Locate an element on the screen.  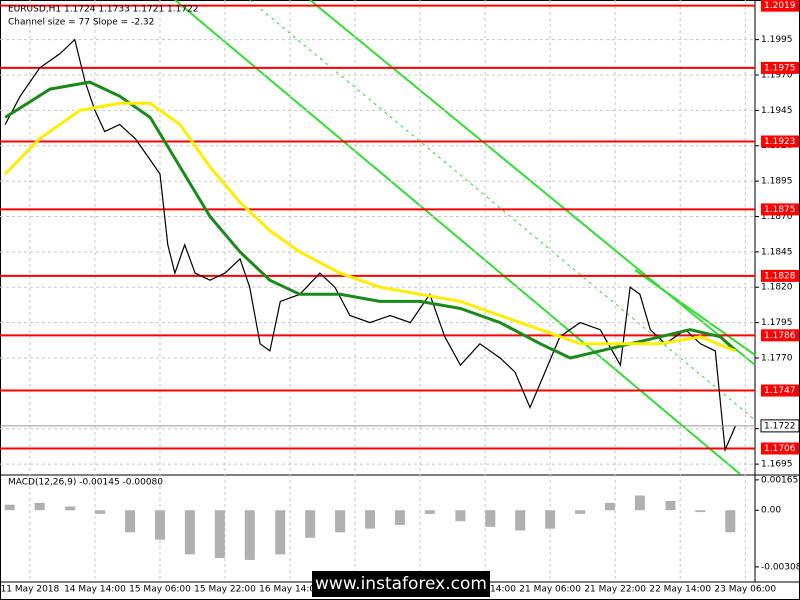
watermark-box is located at coordinates (401, 584).